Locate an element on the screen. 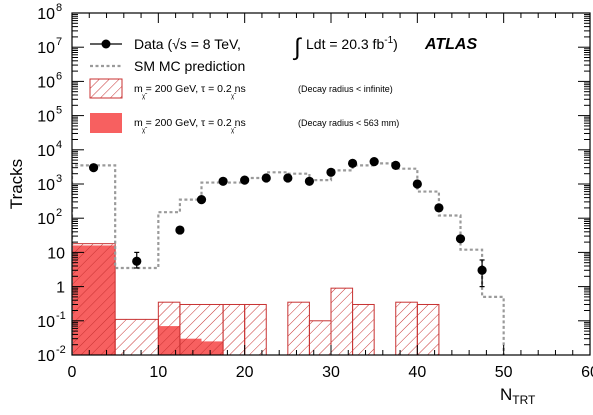 Image resolution: width=593 pixels, height=415 pixels. y-tick-exponent: 4 is located at coordinates (59, 145).